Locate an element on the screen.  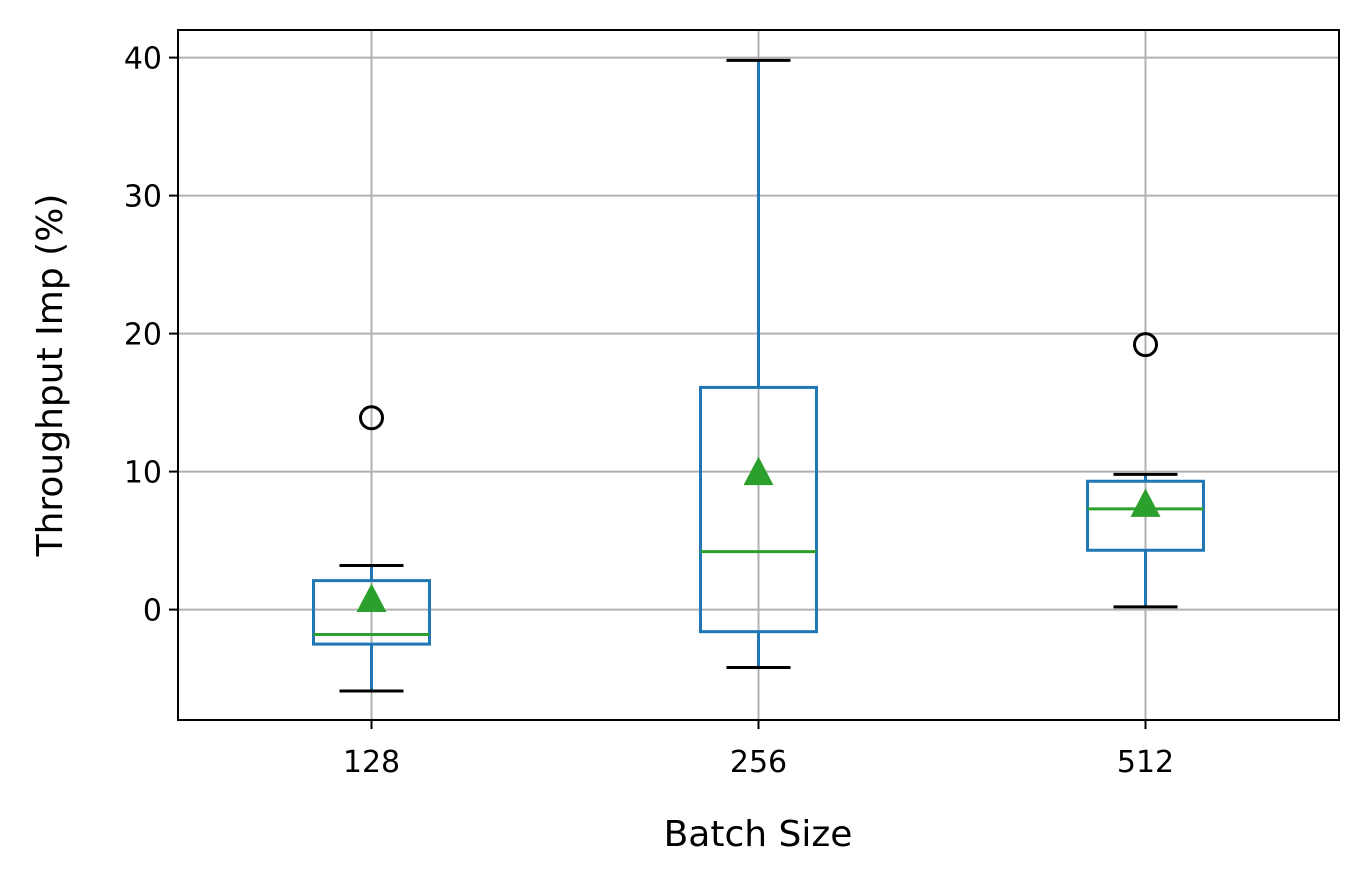
x-tick-label: 256 is located at coordinates (758, 762).